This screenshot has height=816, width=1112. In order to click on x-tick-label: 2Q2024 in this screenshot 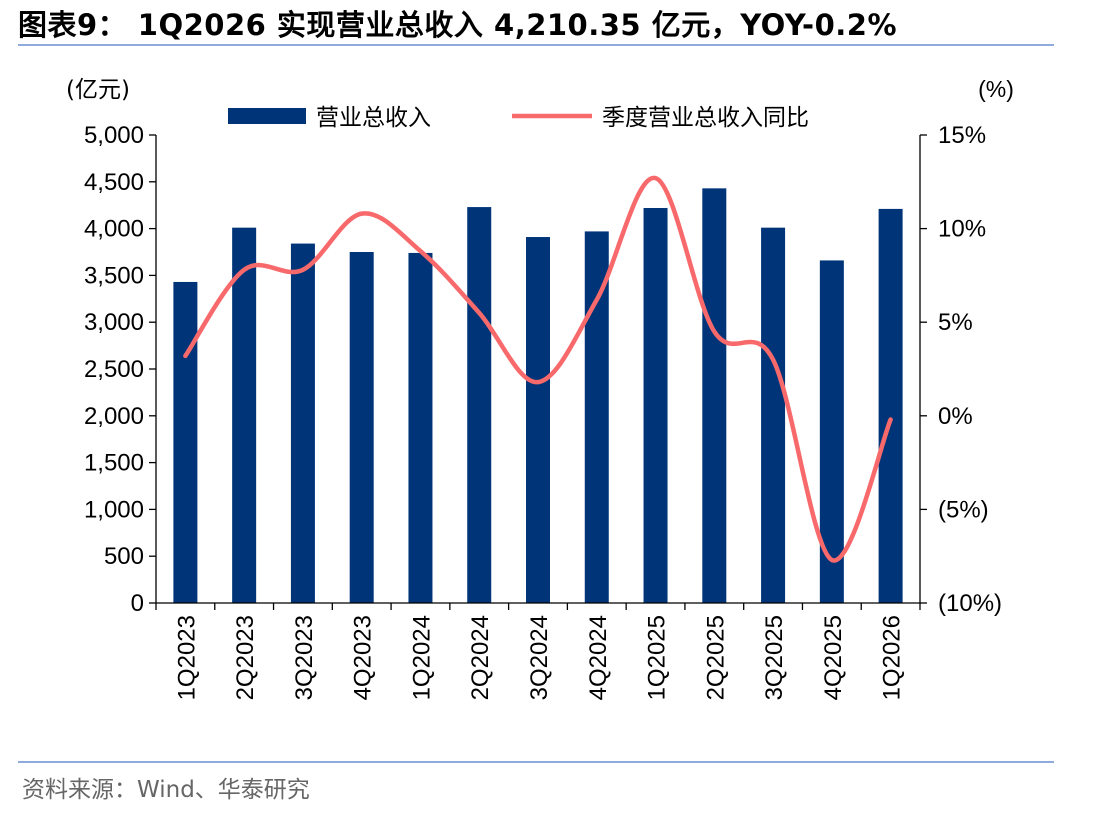, I will do `click(480, 657)`.